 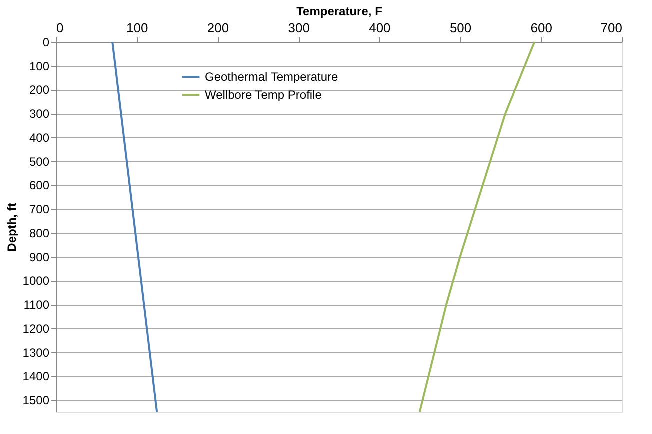 What do you see at coordinates (339, 11) in the screenshot?
I see `x-axis-title: Temperature, F` at bounding box center [339, 11].